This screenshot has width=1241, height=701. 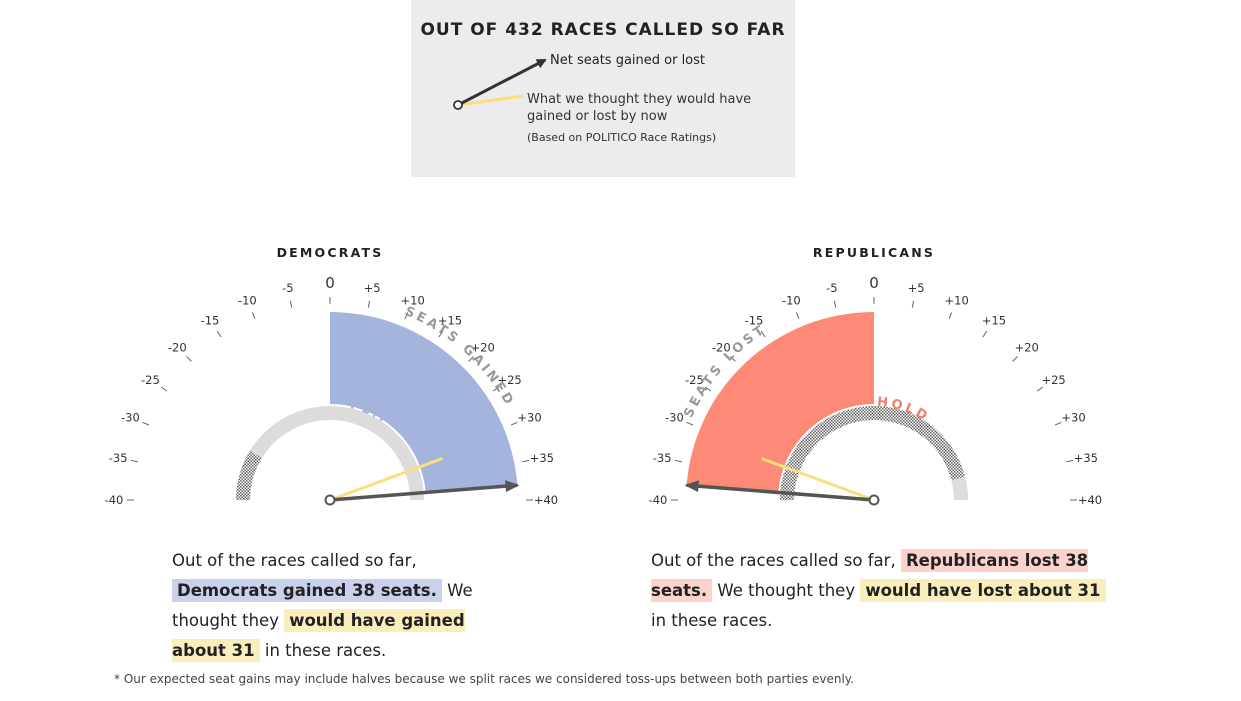 I want to click on legend-title: OUT OF 432 RACES CALLED SO FAR, so click(x=603, y=30).